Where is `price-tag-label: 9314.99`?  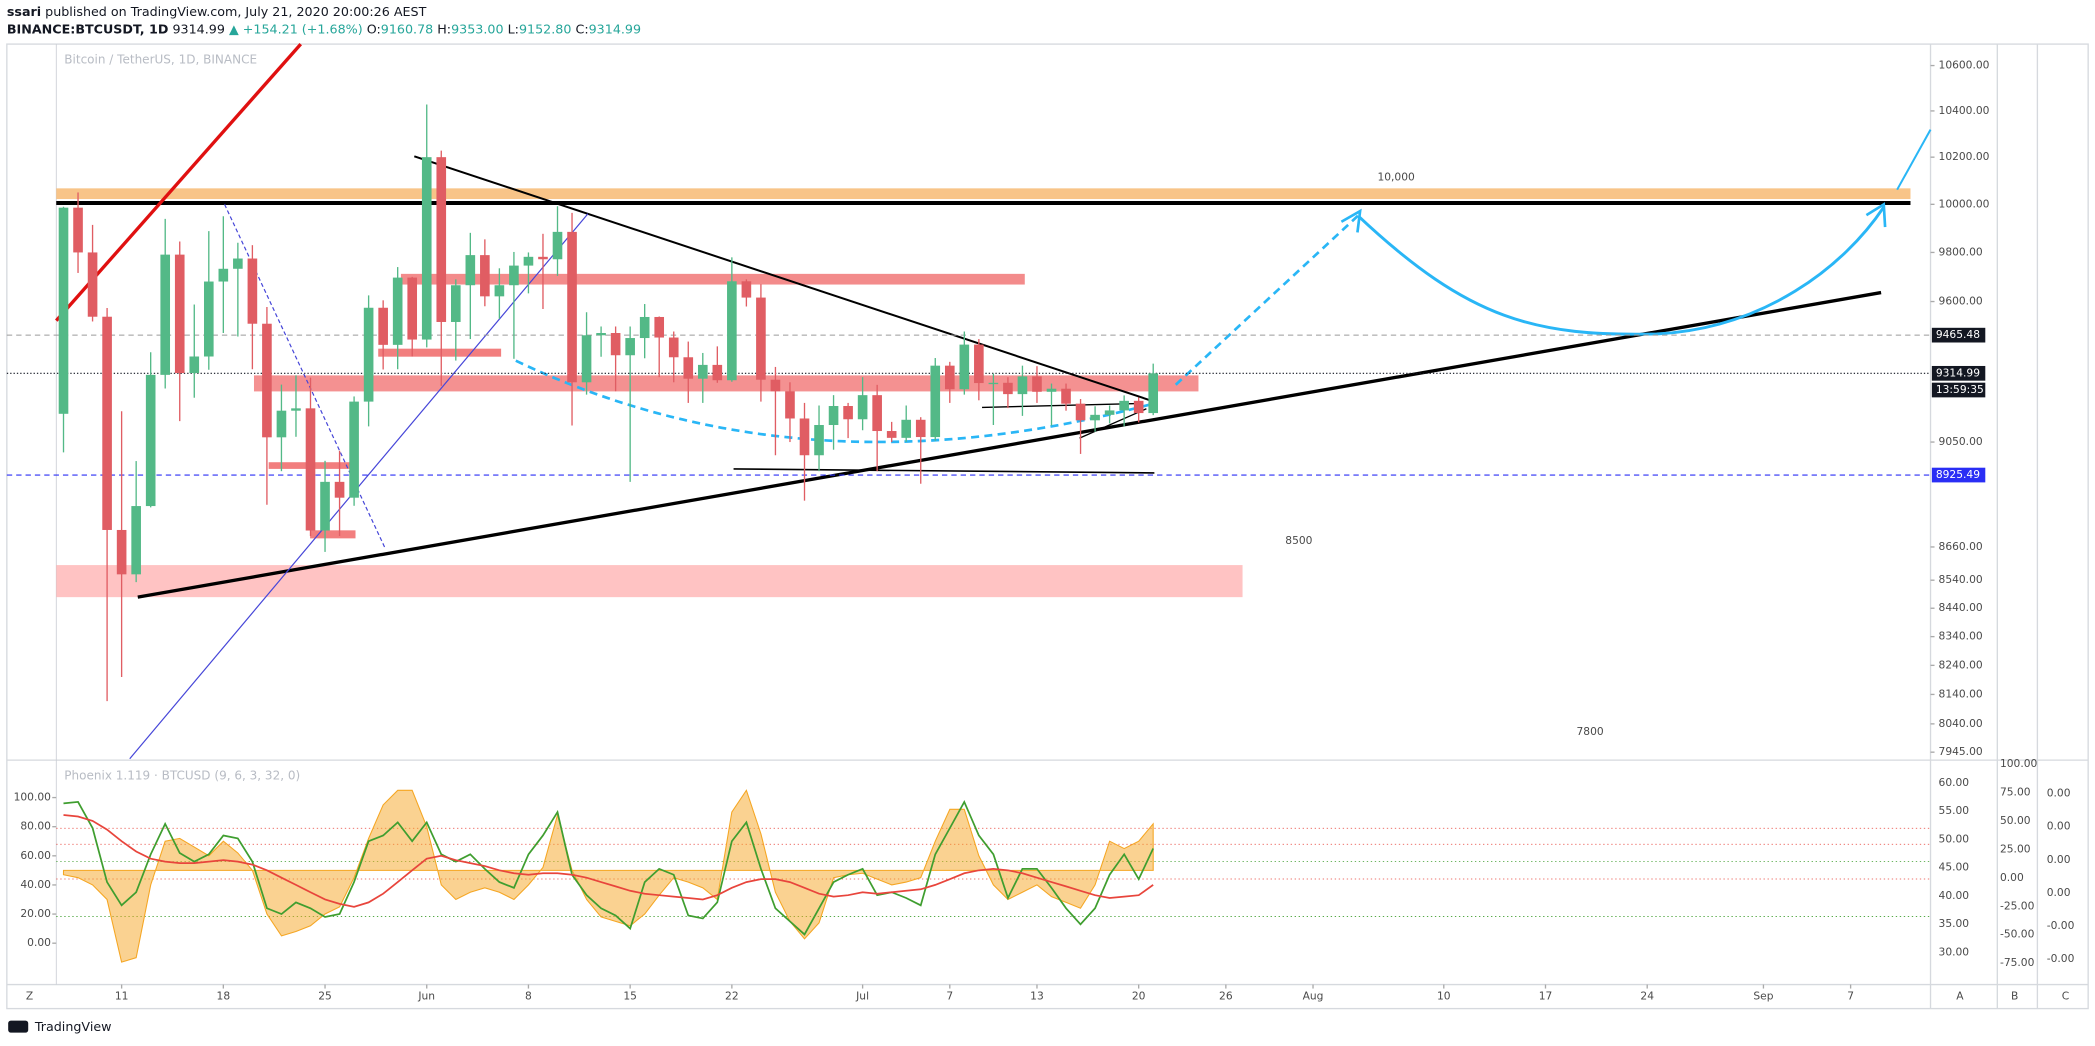
price-tag-label: 9314.99 is located at coordinates (1958, 372).